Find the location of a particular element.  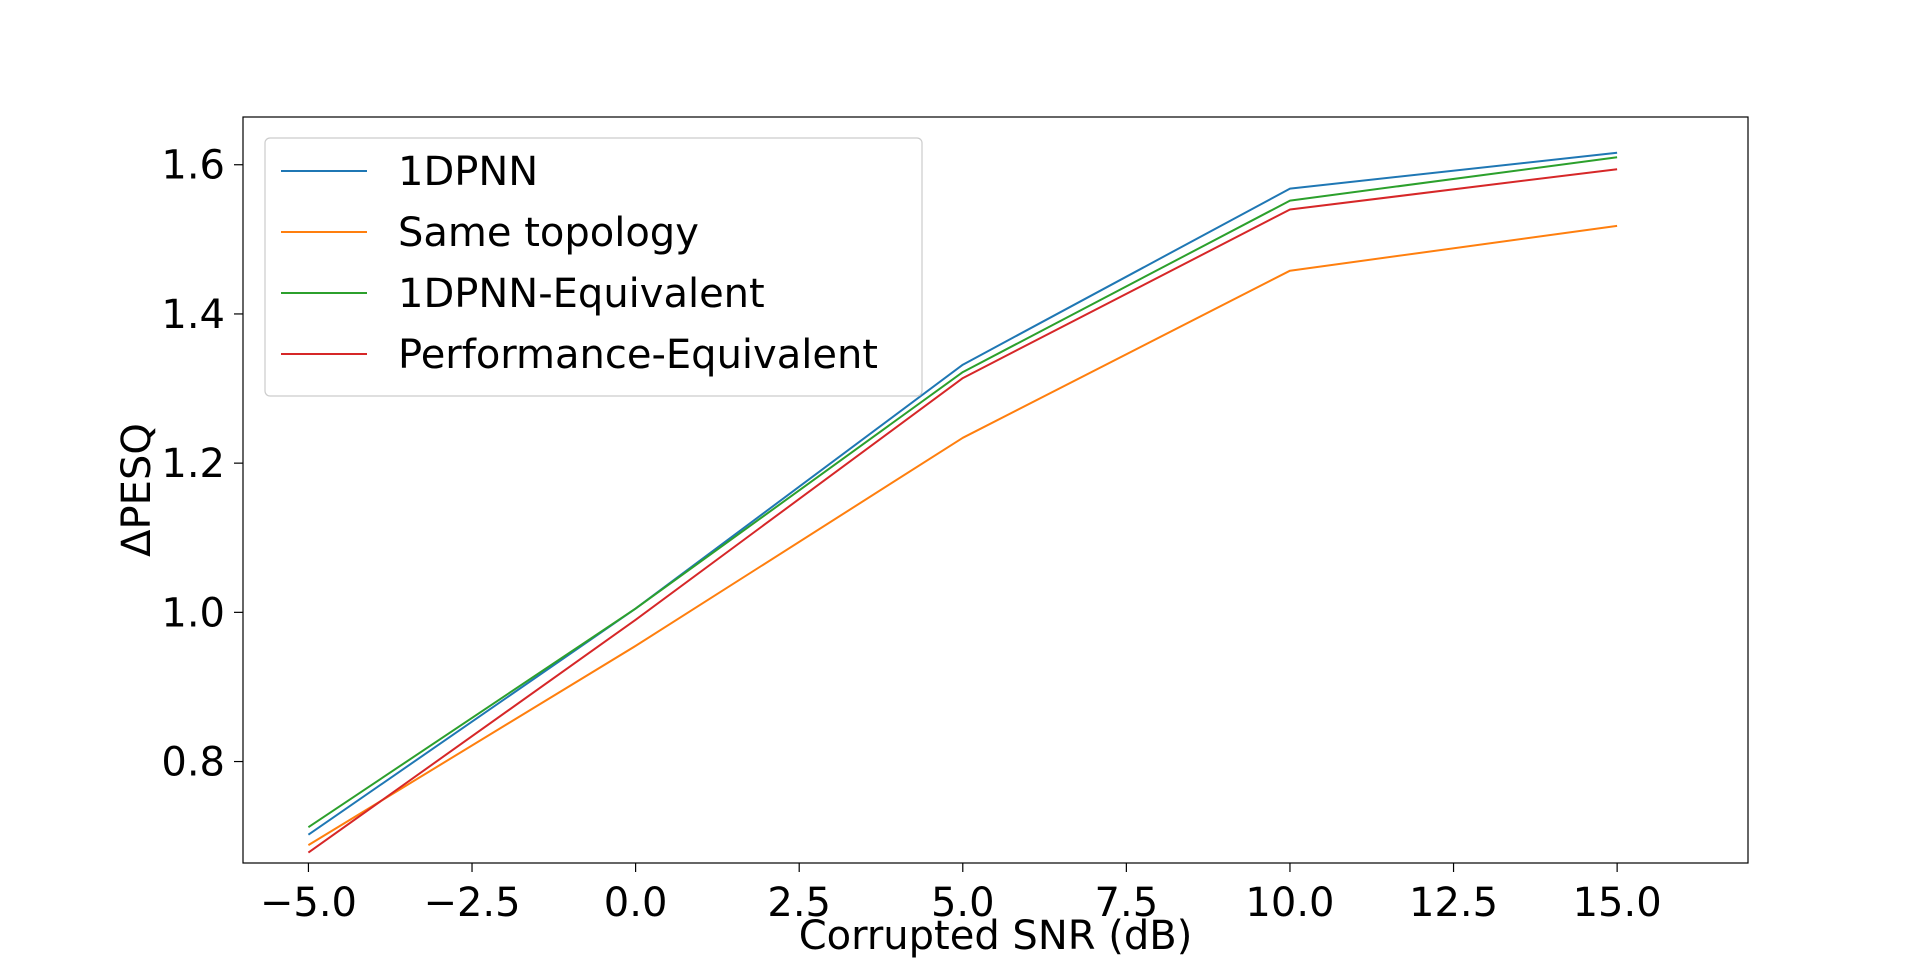

x-tick-label: 12.5 is located at coordinates (1453, 903).